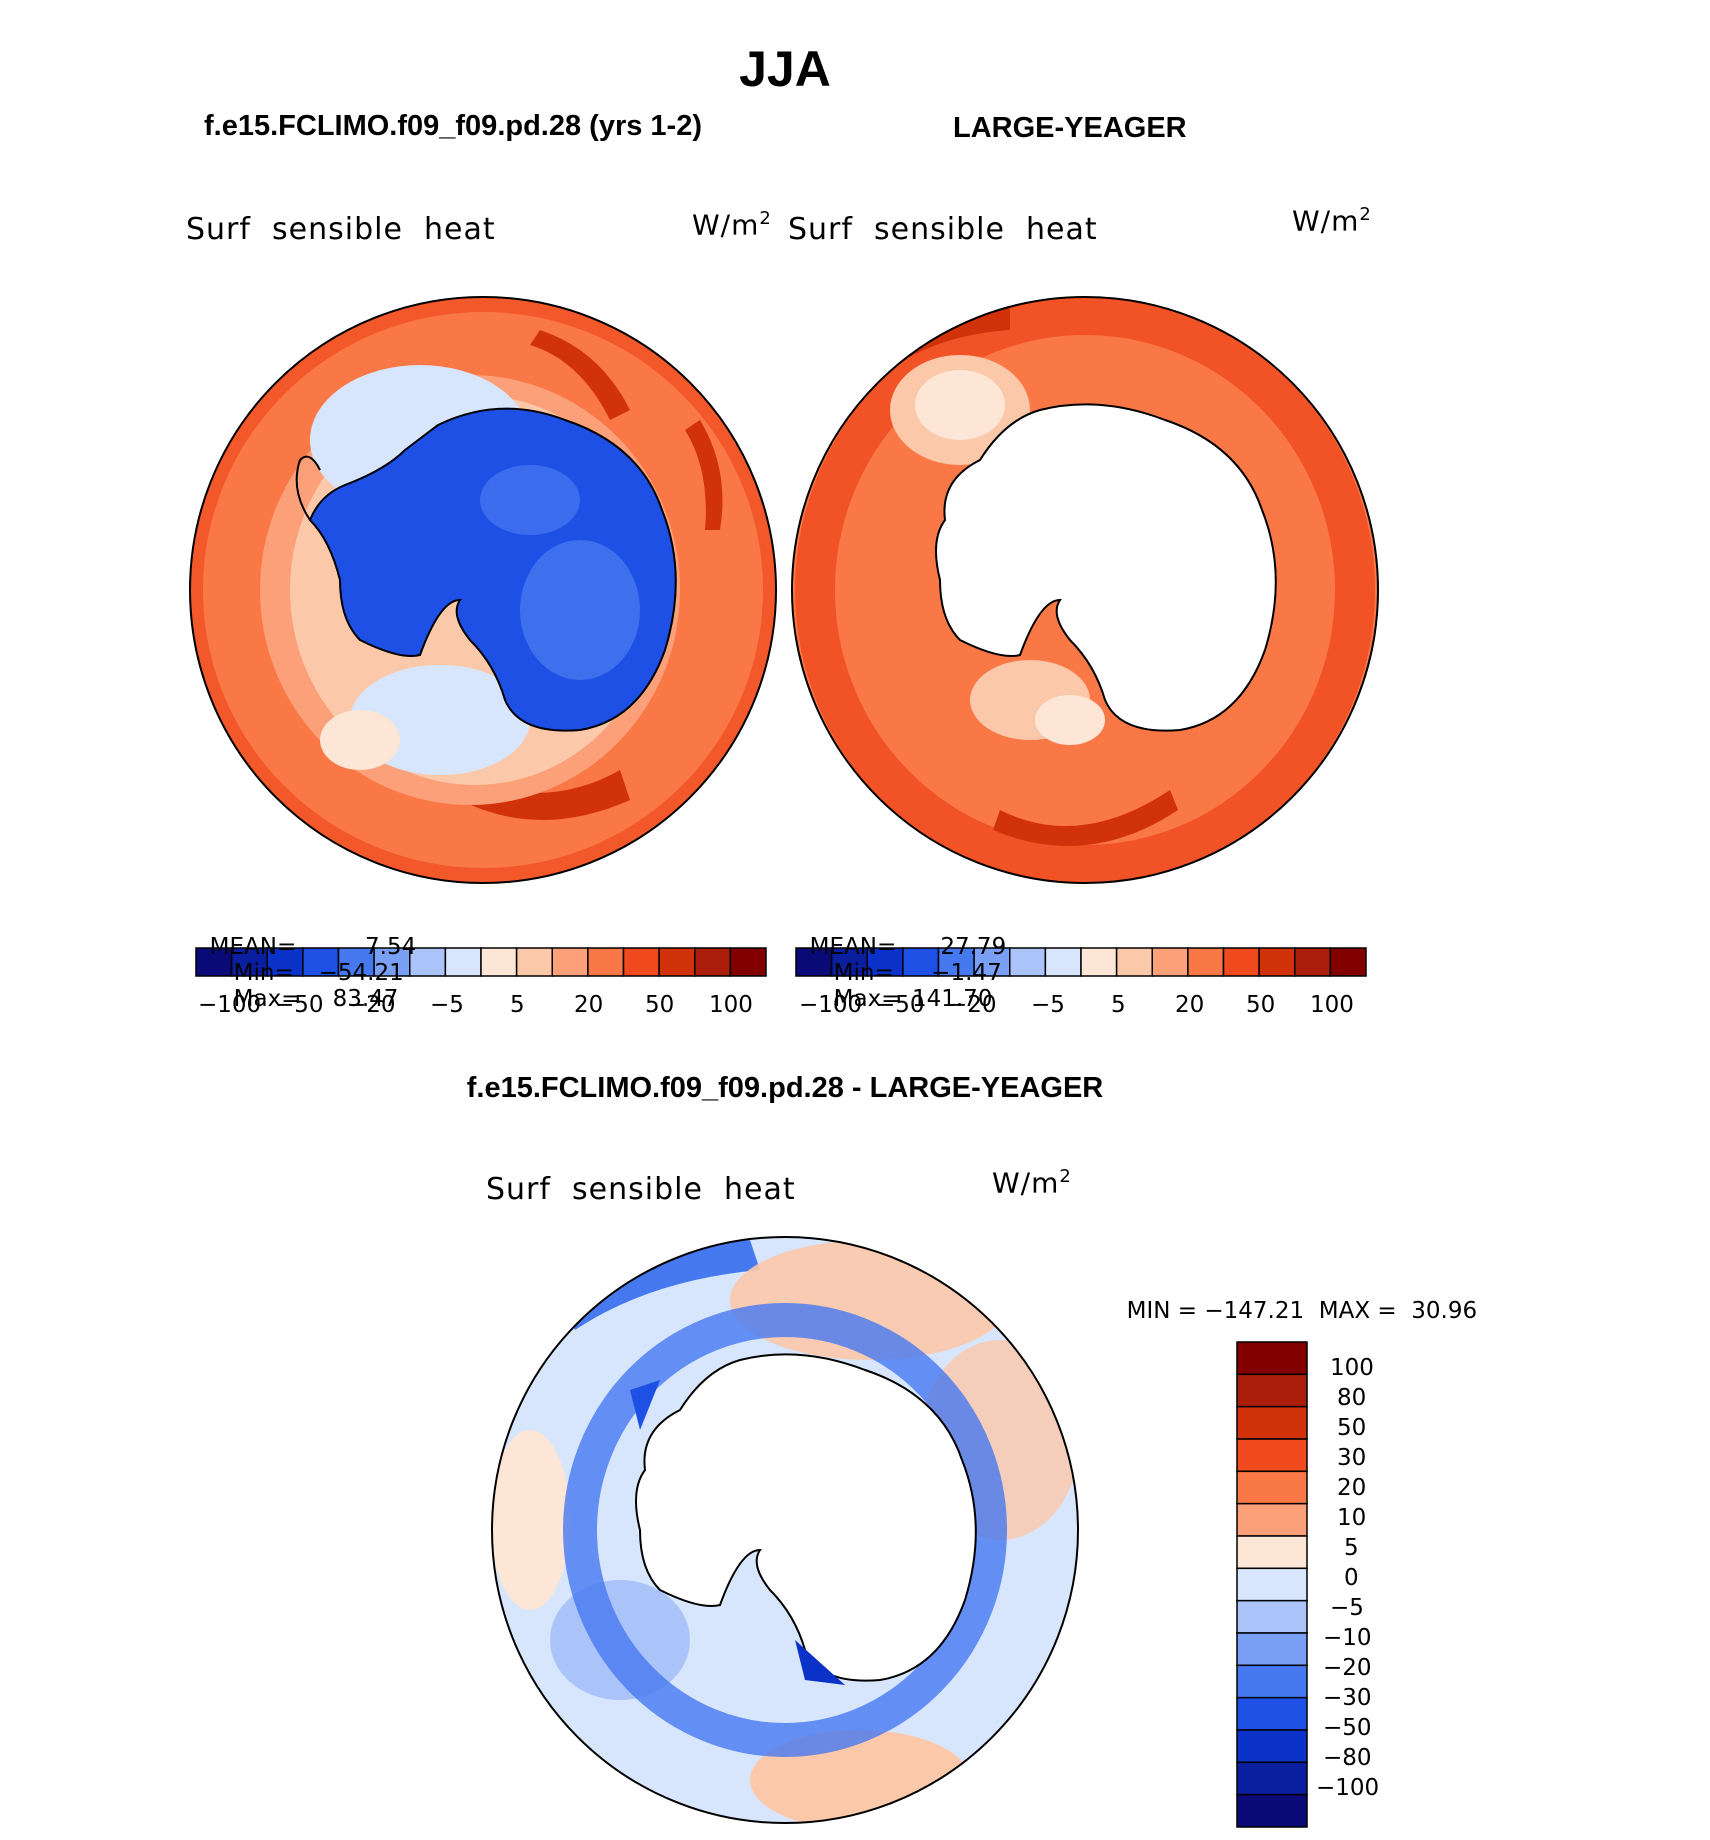 The height and width of the screenshot is (1840, 1710). I want to click on panel-2-variable: Surf sensible heat, so click(943, 229).